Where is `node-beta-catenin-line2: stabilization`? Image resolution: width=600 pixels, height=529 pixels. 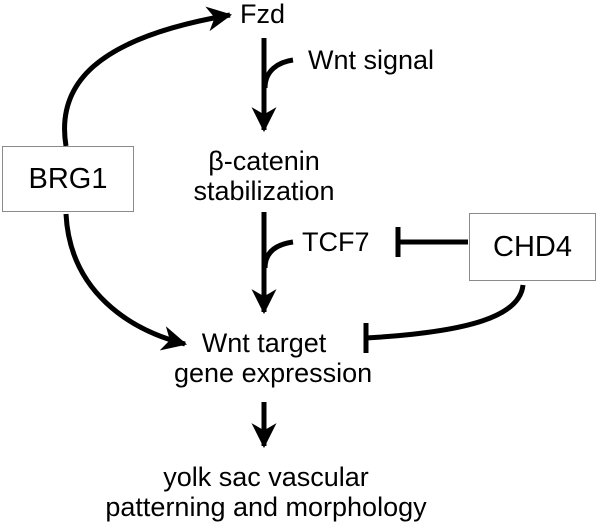
node-beta-catenin-line2: stabilization is located at coordinates (264, 191).